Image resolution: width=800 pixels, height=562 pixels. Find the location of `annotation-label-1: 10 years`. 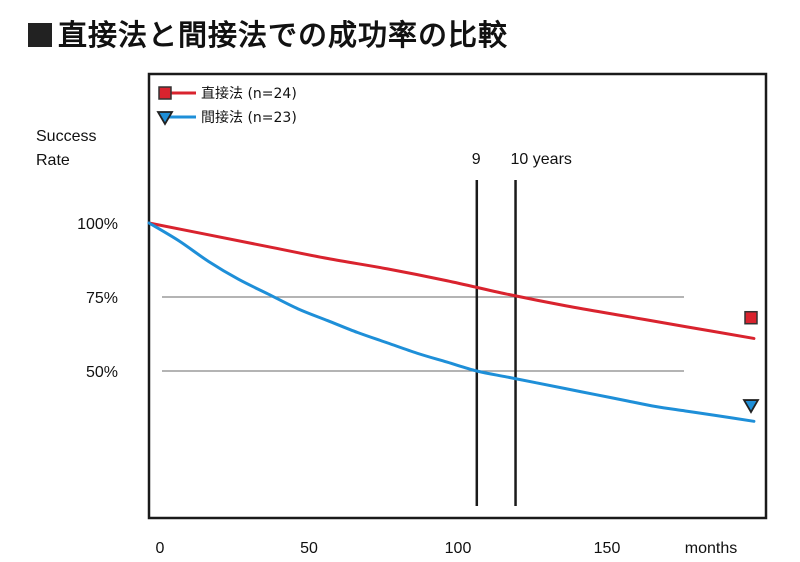

annotation-label-1: 10 years is located at coordinates (541, 159).